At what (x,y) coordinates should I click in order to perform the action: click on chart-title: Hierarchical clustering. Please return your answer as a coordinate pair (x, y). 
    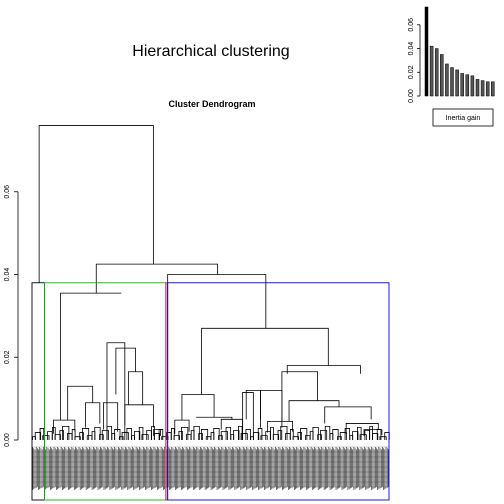
    Looking at the image, I should click on (210, 51).